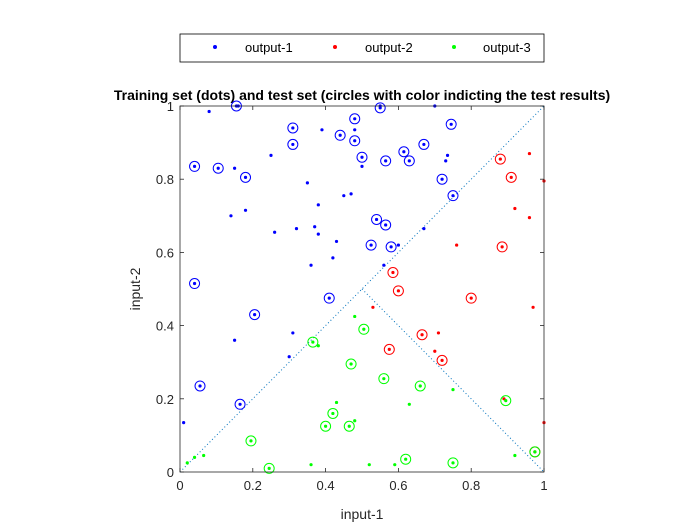 This screenshot has width=700, height=530. What do you see at coordinates (543, 485) in the screenshot?
I see `x-tick-label: 1` at bounding box center [543, 485].